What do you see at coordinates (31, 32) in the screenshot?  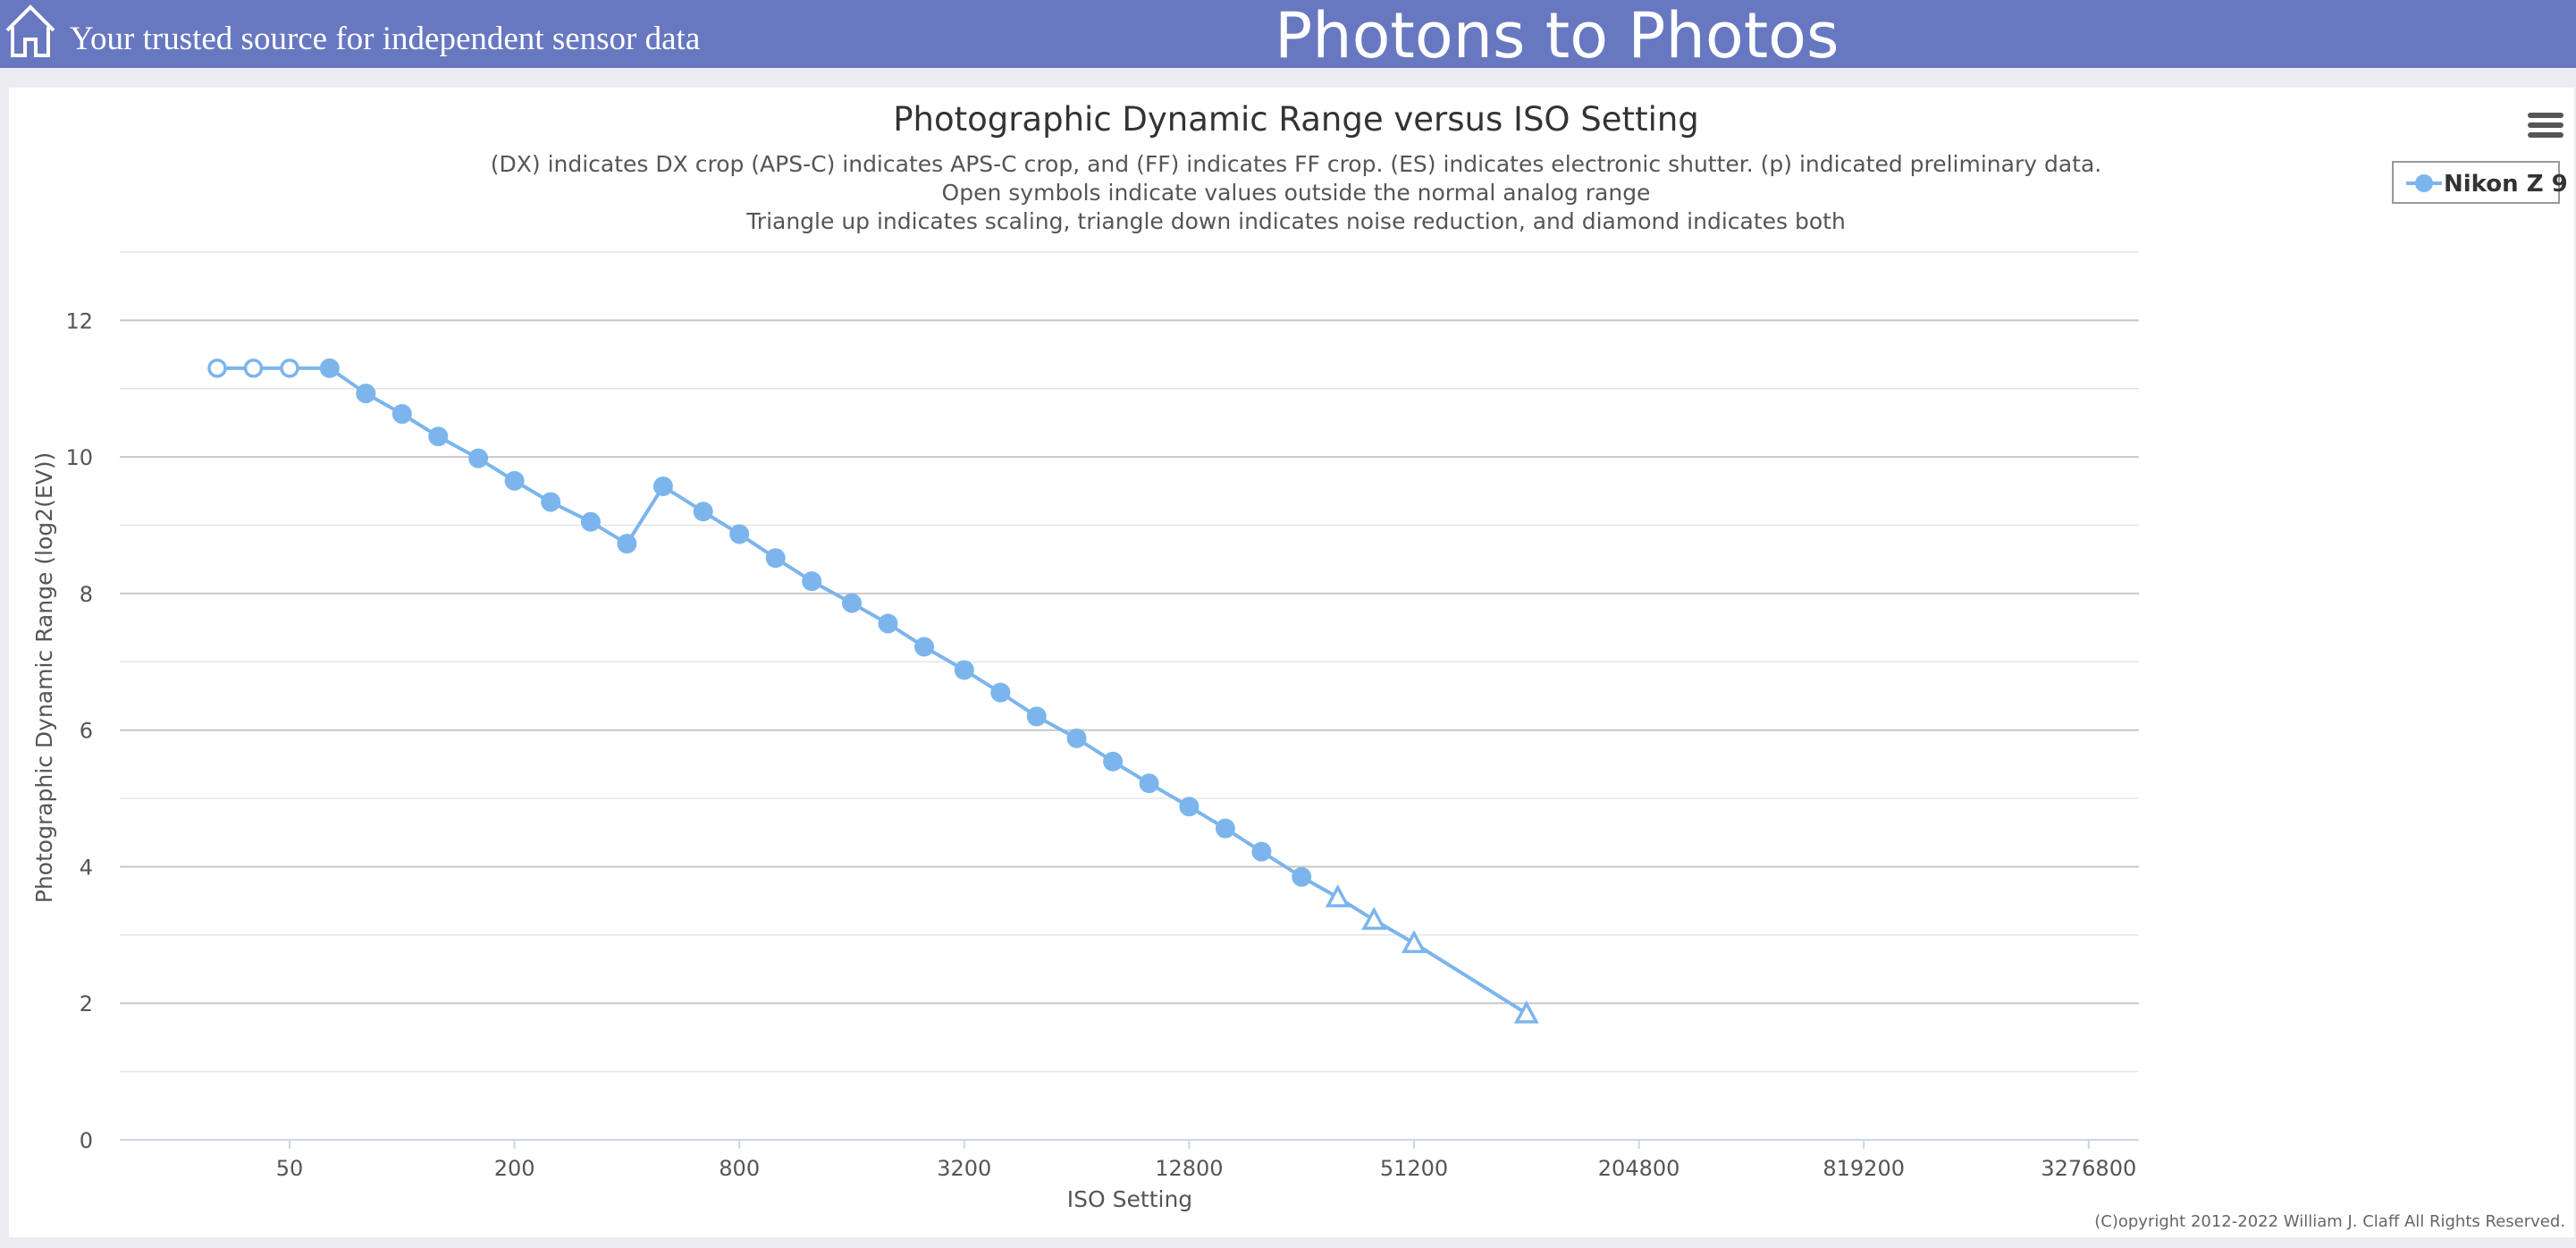 I see `home-icon` at bounding box center [31, 32].